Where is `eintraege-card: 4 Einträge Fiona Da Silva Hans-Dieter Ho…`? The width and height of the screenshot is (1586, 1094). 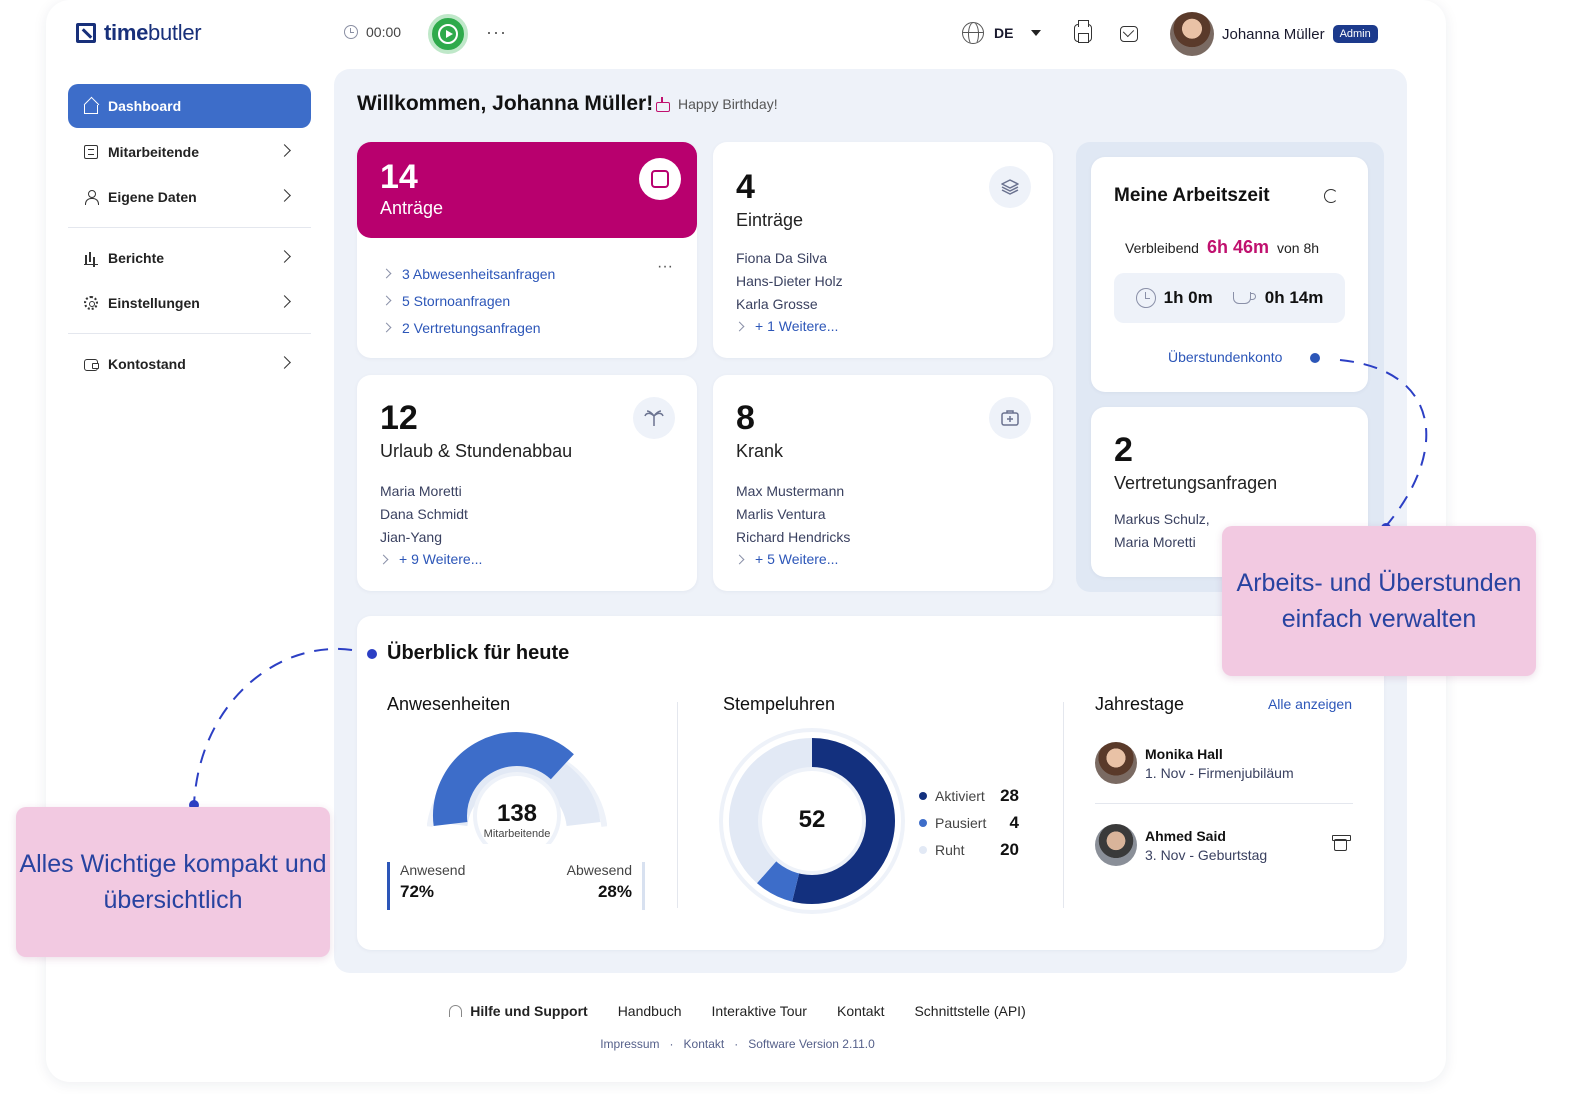
eintraege-card: 4 Einträge Fiona Da Silva Hans-Dieter Ho… is located at coordinates (883, 250).